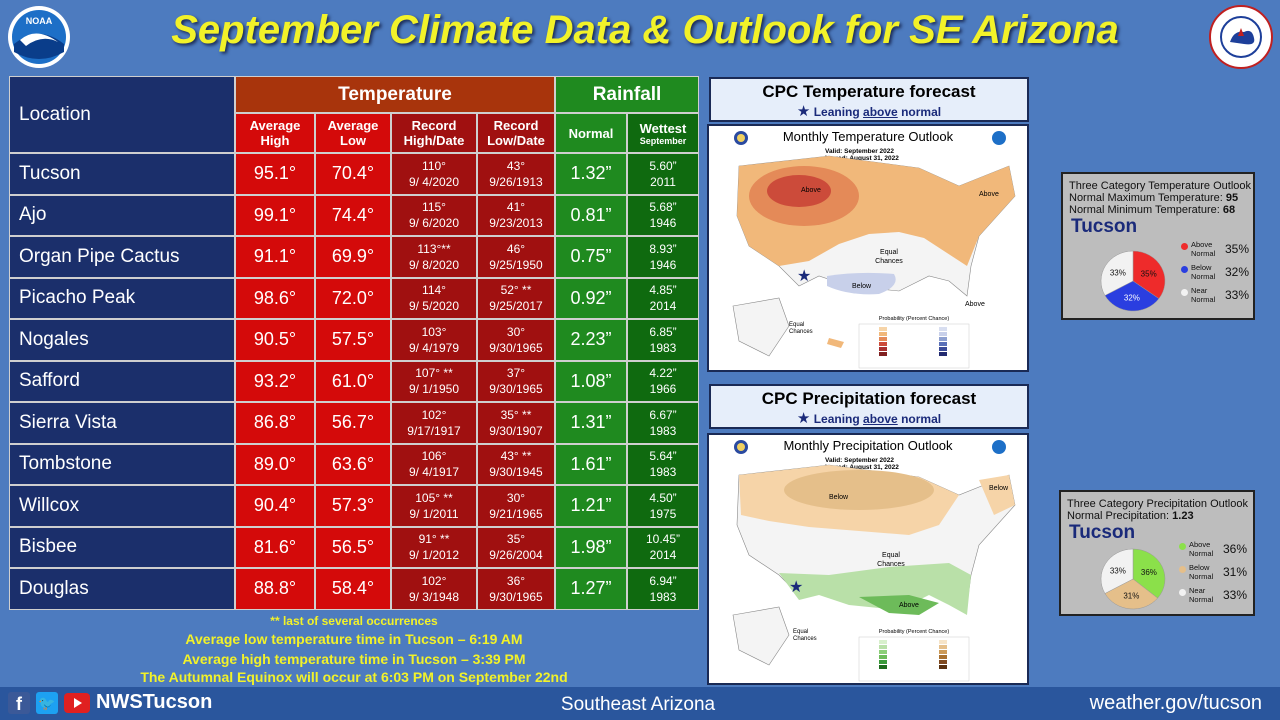 Image resolution: width=1280 pixels, height=720 pixels. I want to click on normal-rain-cell: 1.27”, so click(591, 589).